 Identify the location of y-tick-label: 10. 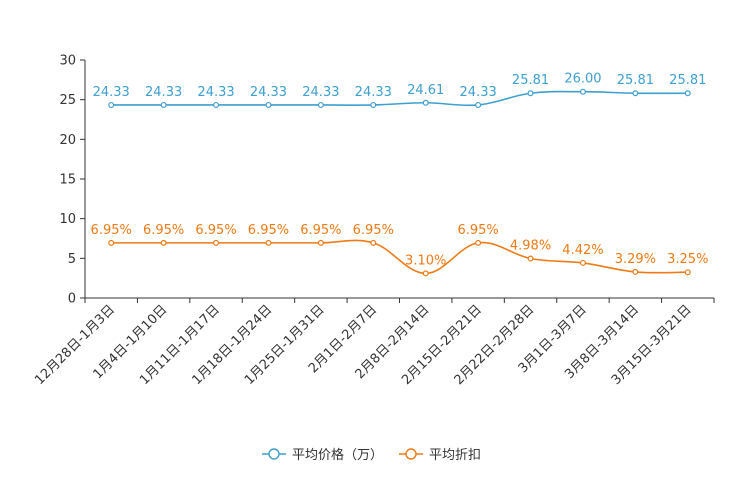
(67, 219).